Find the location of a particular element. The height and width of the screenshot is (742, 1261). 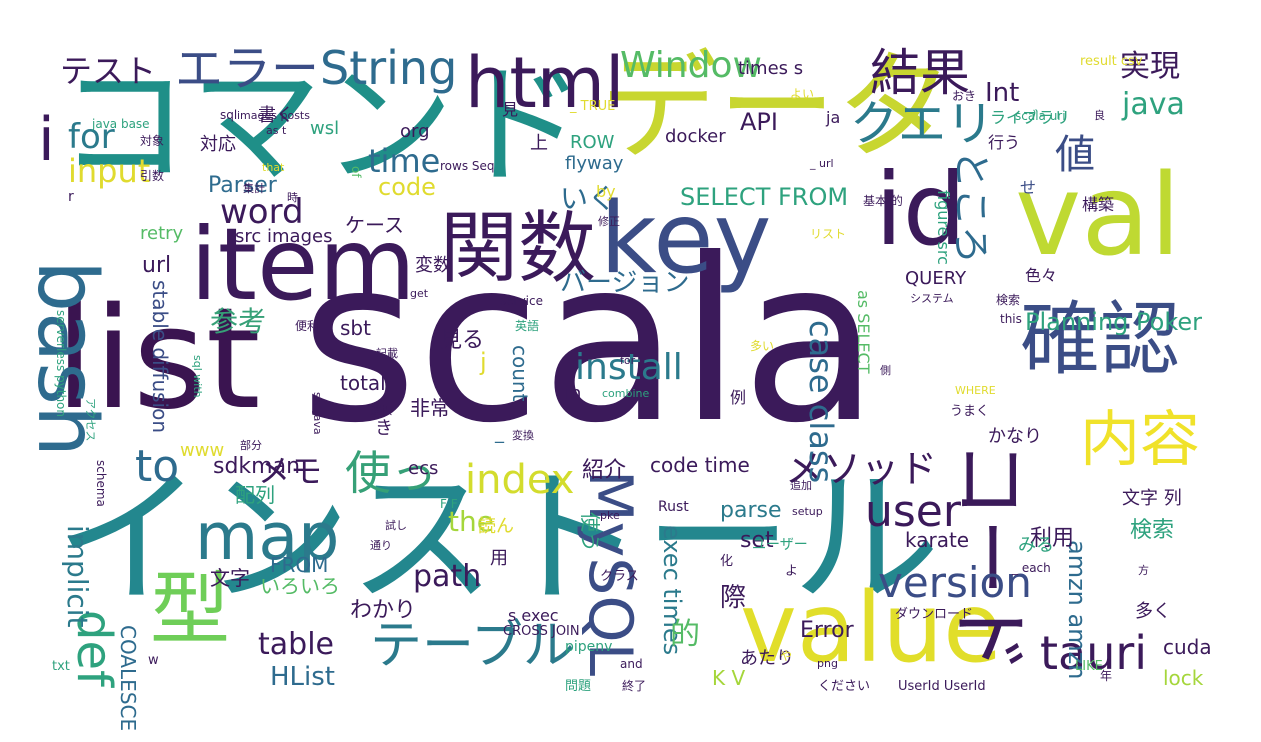

word-185: 試し is located at coordinates (396, 525).